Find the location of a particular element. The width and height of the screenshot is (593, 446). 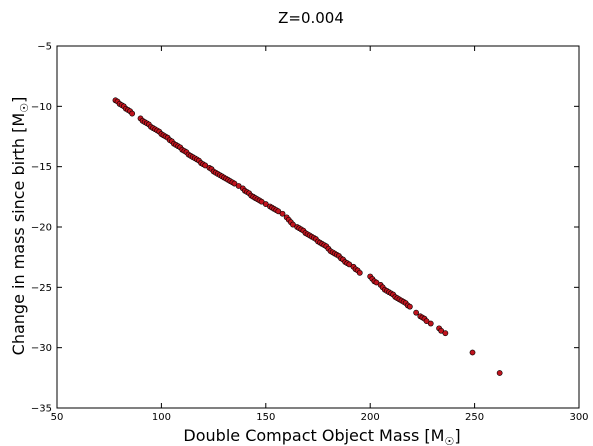

x-axis-label-close: ] is located at coordinates (457, 435).